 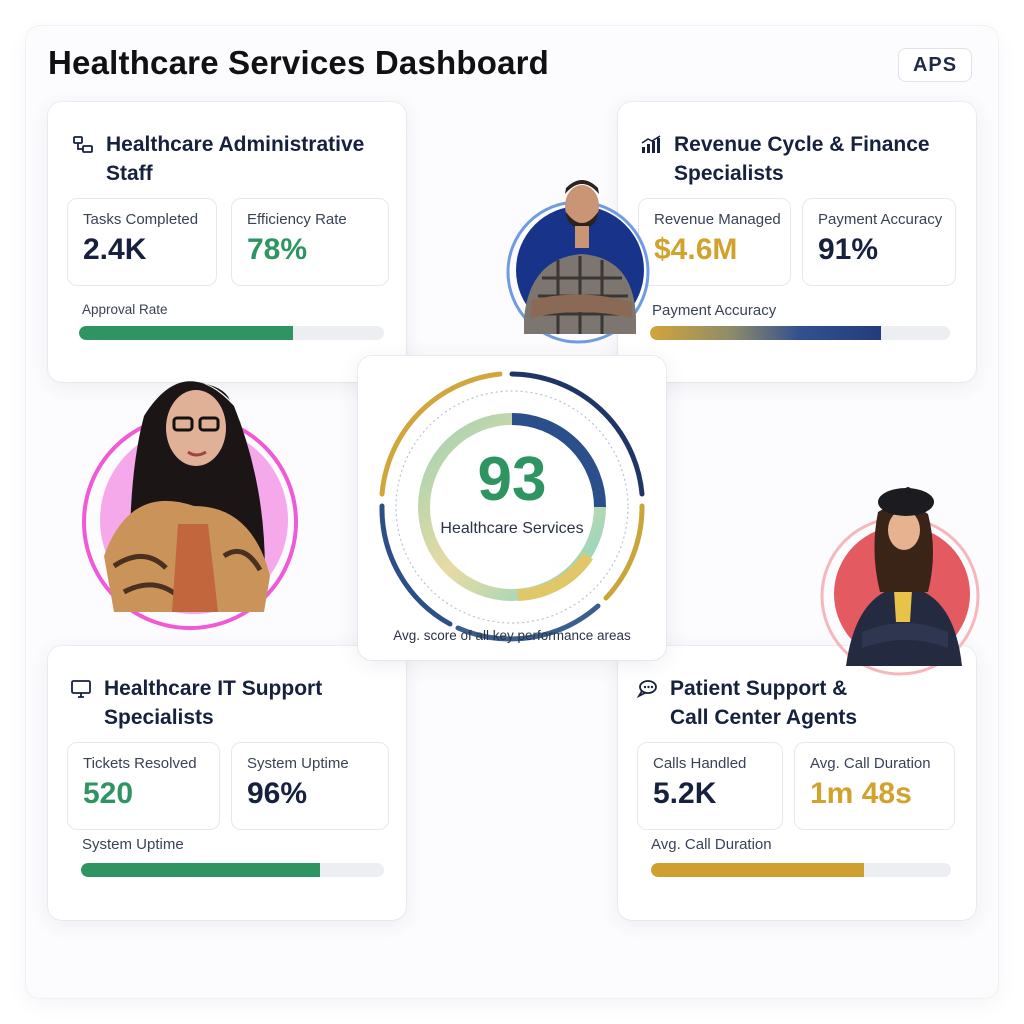 What do you see at coordinates (310, 786) in the screenshot?
I see `system-uptime-box: System Uptime 96%` at bounding box center [310, 786].